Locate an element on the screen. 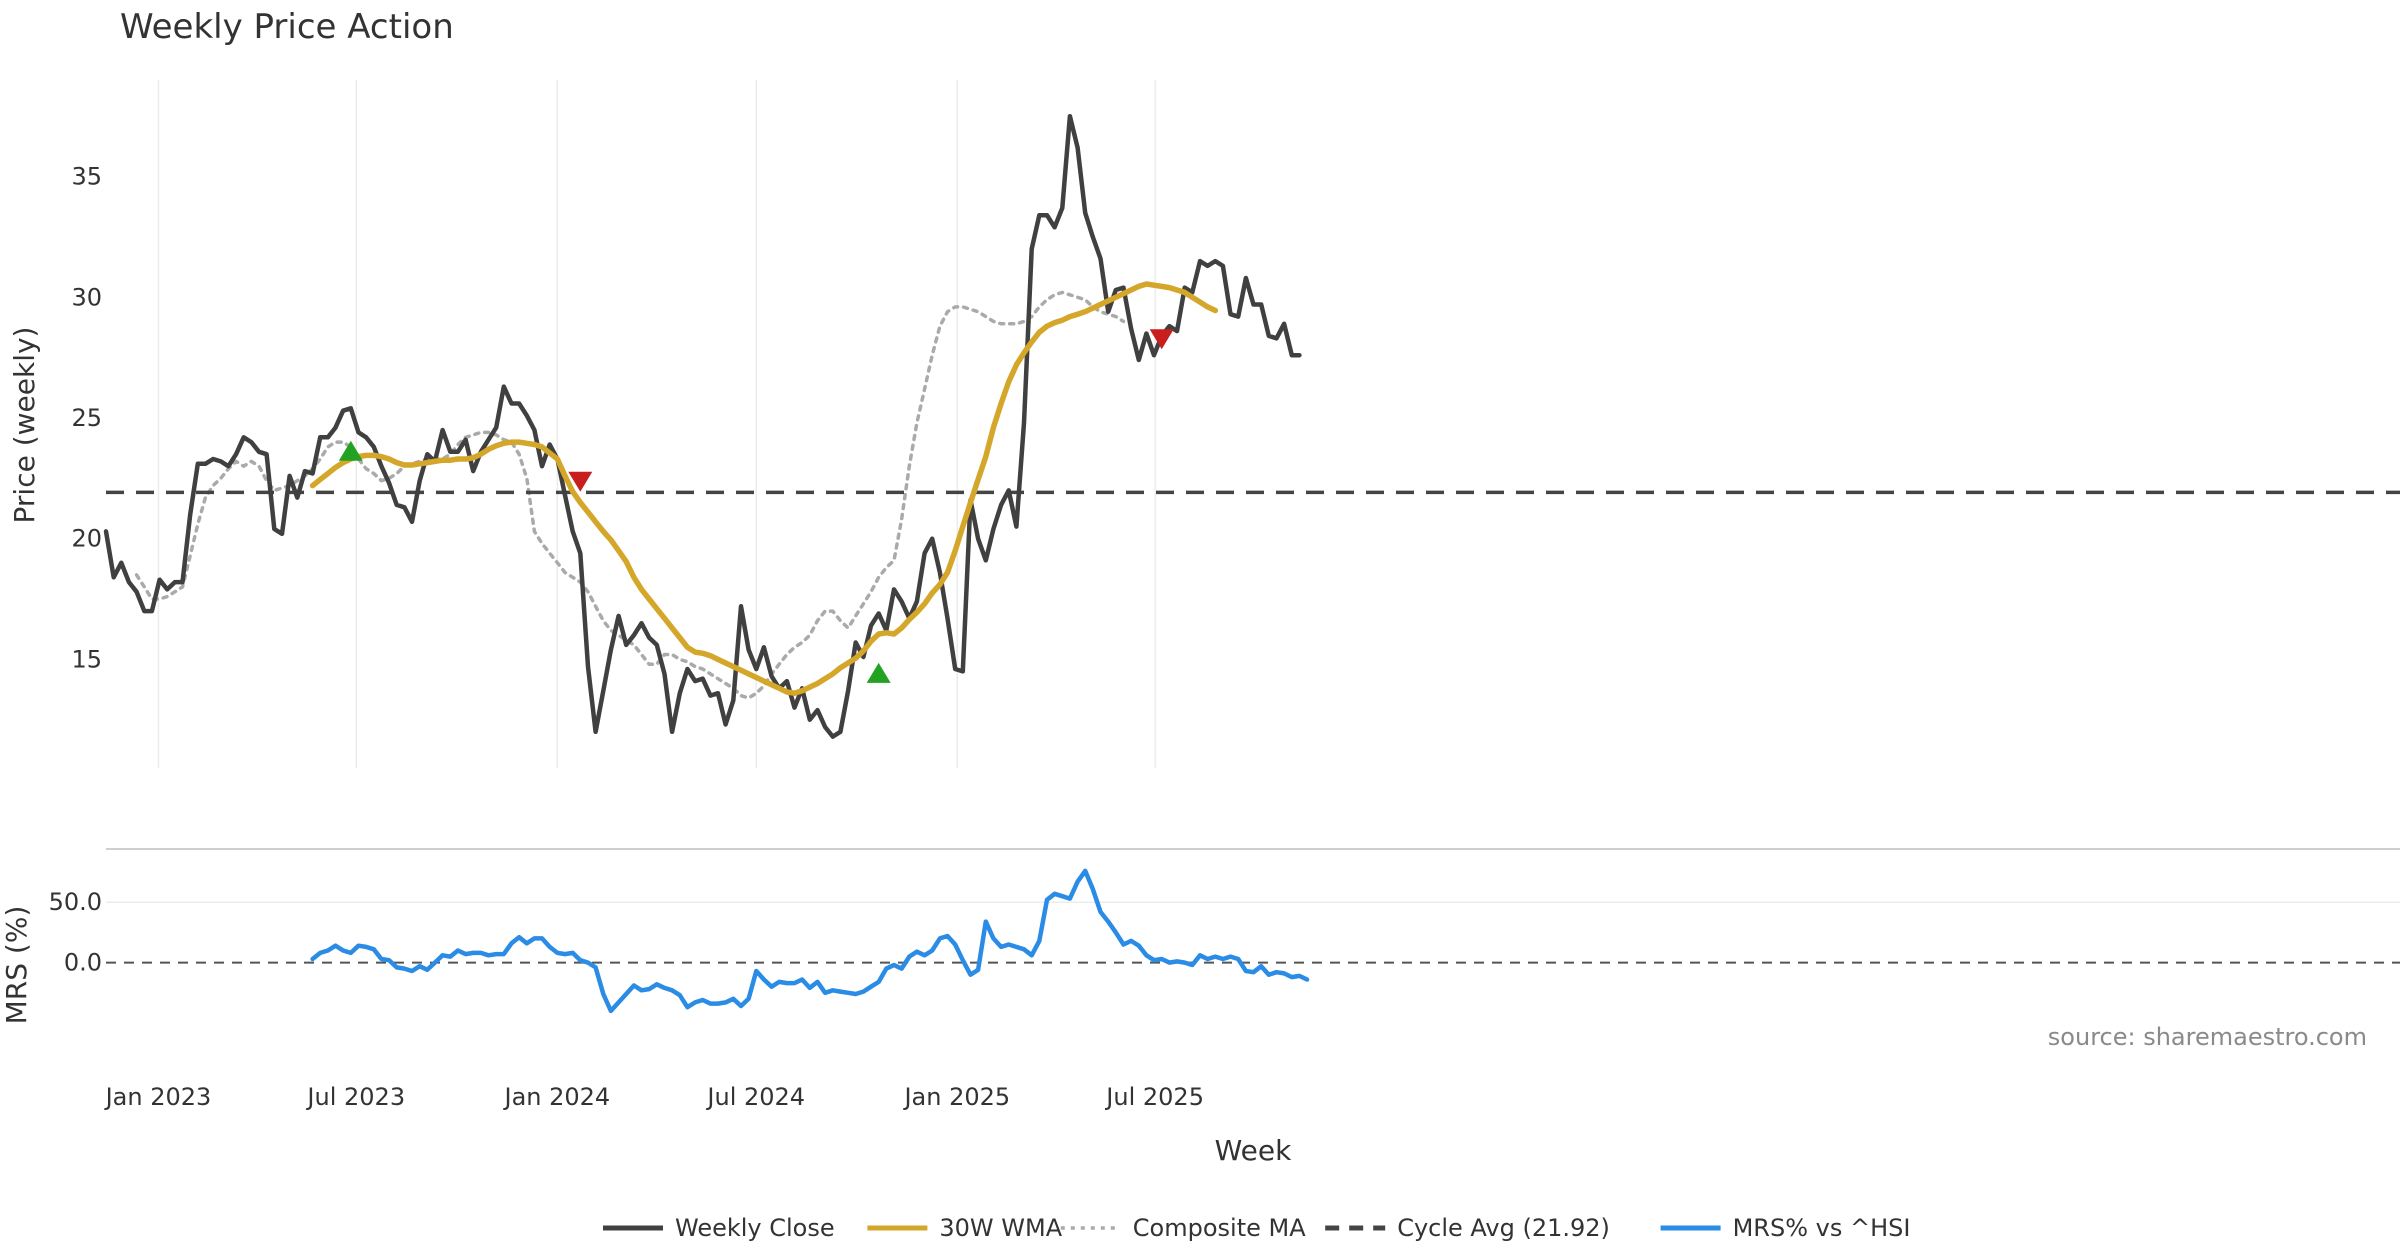 The height and width of the screenshot is (1260, 2400). legend-label-cycle-avg-21-92: Cycle Avg (21.92) is located at coordinates (1503, 1228).